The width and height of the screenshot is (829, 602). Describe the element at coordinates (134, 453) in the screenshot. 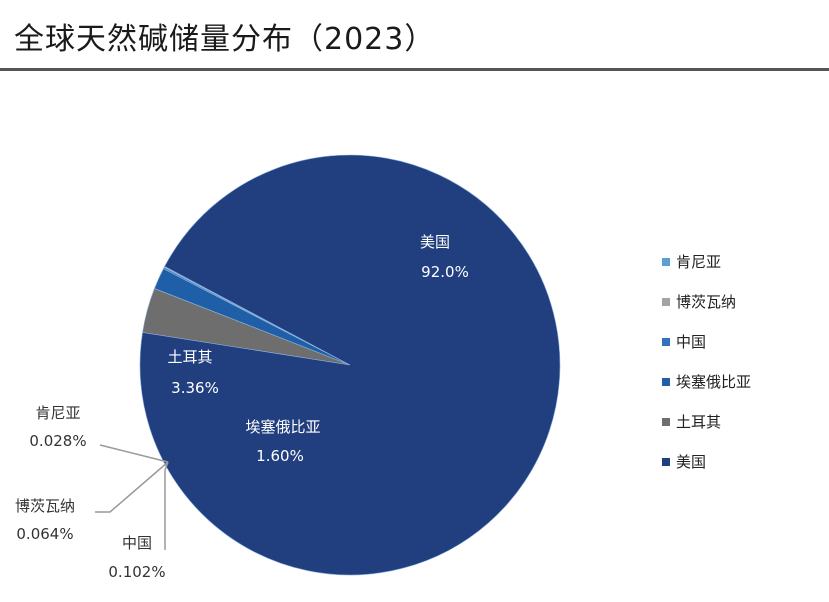

I see `leader-line-kenya` at that location.